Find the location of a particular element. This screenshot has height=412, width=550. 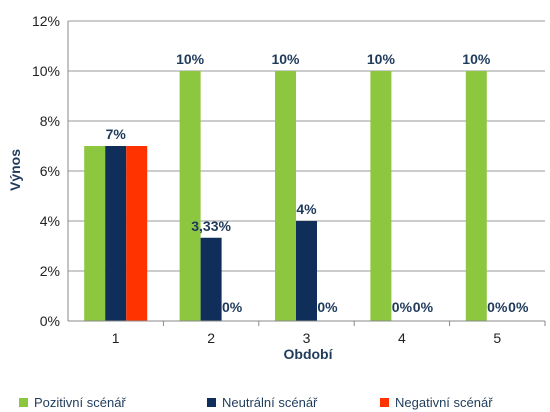

y-tick-label: 6% is located at coordinates (50, 171).